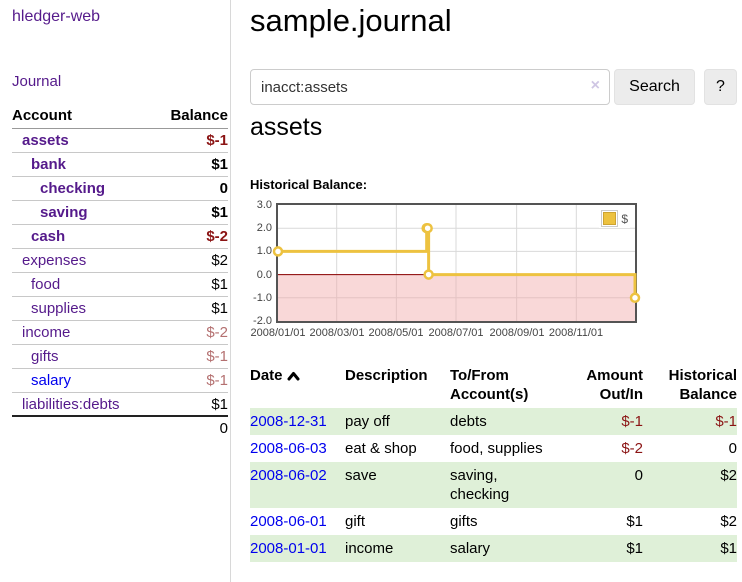 This screenshot has width=742, height=582. What do you see at coordinates (493, 448) in the screenshot?
I see `register-row: 2008-06-03 eat & shop food, supplies $-2 0` at bounding box center [493, 448].